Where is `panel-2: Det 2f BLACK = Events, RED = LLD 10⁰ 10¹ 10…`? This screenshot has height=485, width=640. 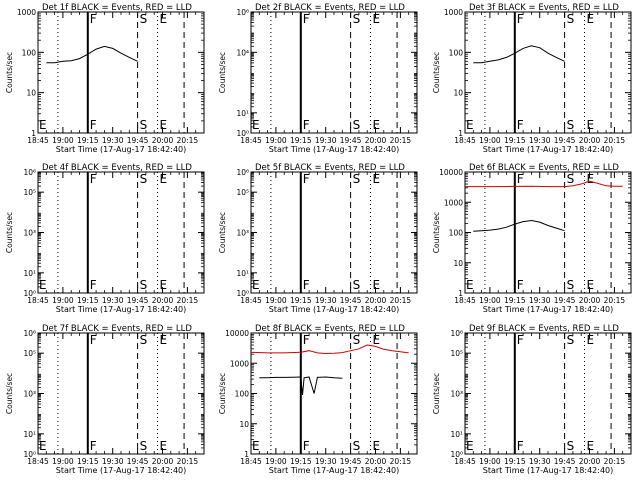
panel-2: Det 2f BLACK = Events, RED = LLD 10⁰ 10¹ 10… is located at coordinates (318, 78).